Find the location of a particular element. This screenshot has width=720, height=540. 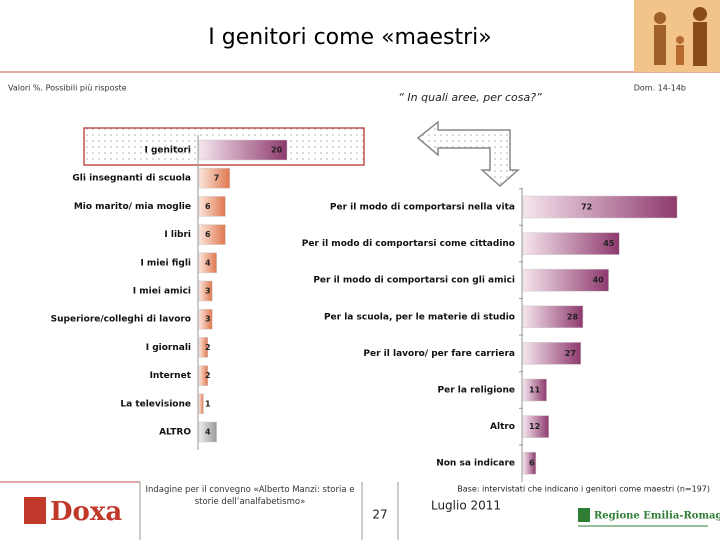

value-label: 7 is located at coordinates (217, 178).